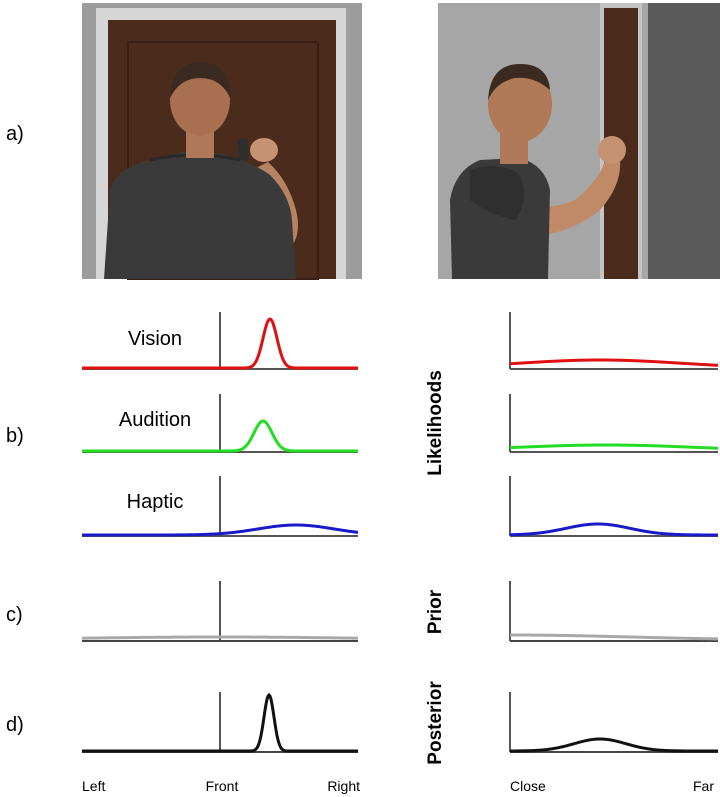  Describe the element at coordinates (222, 141) in the screenshot. I see `person-knocking-back-view-icon` at that location.